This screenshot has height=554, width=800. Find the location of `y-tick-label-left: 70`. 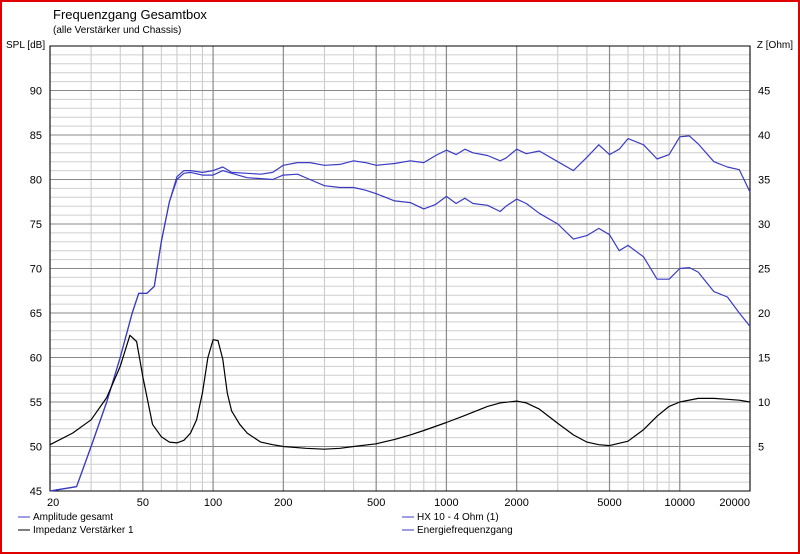

y-tick-label-left: 70 is located at coordinates (36, 270).